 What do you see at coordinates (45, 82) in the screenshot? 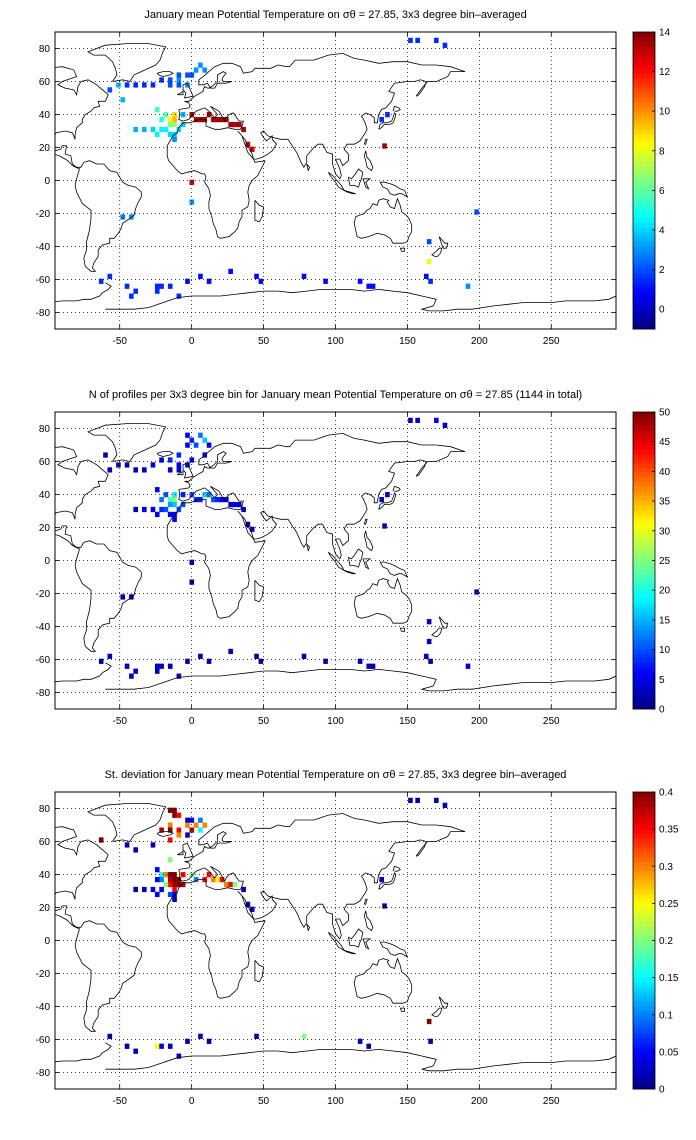
I see `y-tick-label: 60` at bounding box center [45, 82].